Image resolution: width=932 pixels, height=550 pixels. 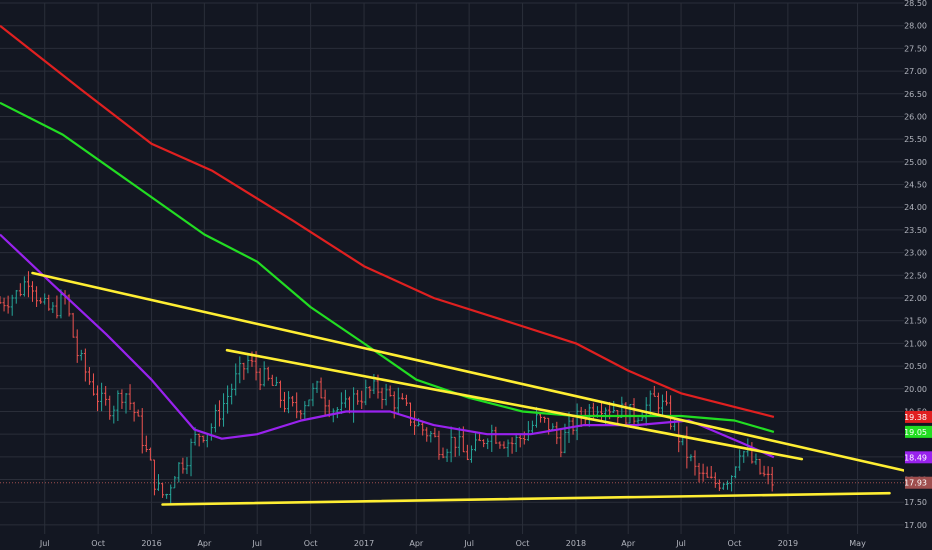 I want to click on y-tick-label: 21.50, so click(x=915, y=321).